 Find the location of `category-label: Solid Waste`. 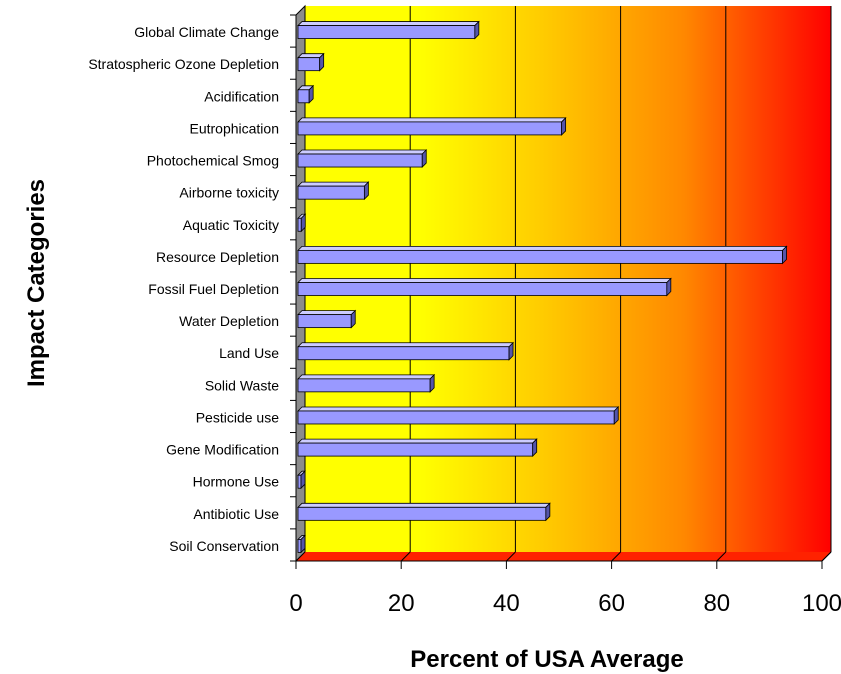

category-label: Solid Waste is located at coordinates (242, 385).